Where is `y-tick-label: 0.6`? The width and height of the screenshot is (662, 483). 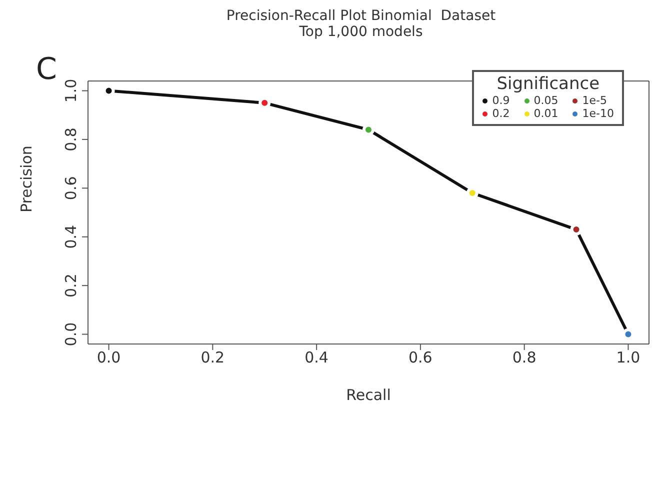
y-tick-label: 0.6 is located at coordinates (71, 188).